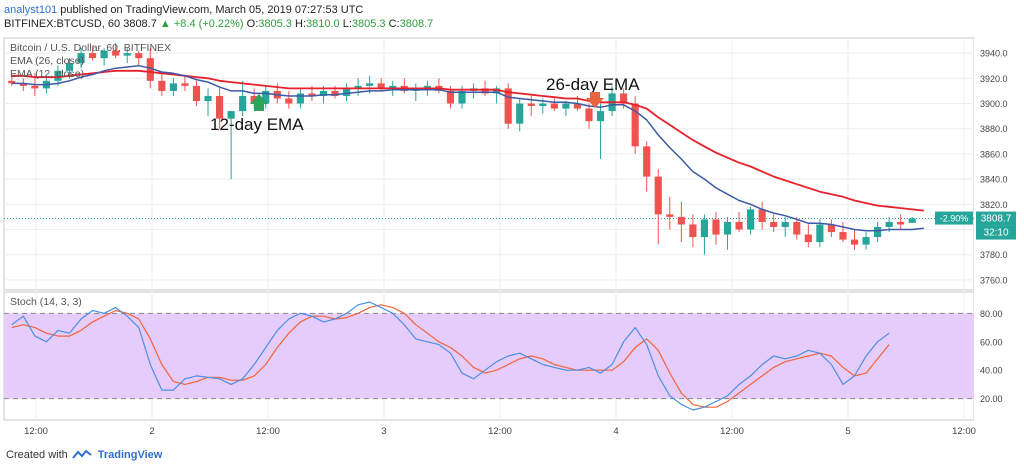  Describe the element at coordinates (140, 24) in the screenshot. I see `last-price: 3808.7` at that location.